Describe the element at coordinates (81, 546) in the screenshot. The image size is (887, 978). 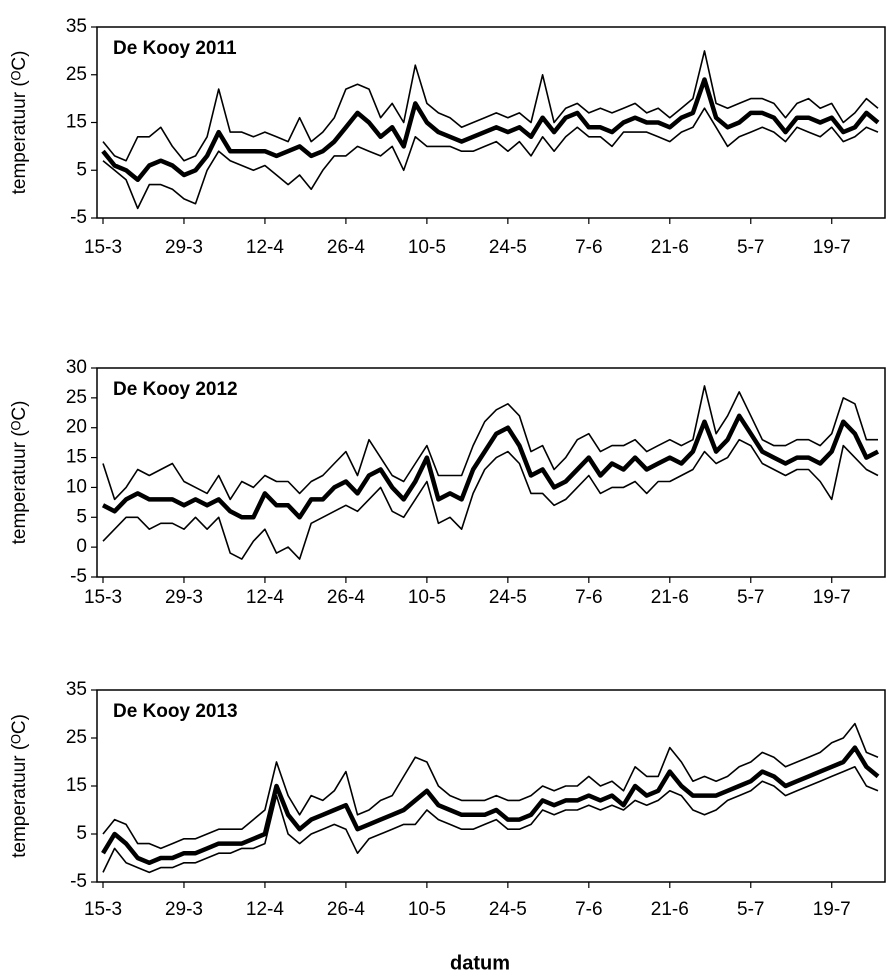
I see `y-tick-label: 0` at that location.